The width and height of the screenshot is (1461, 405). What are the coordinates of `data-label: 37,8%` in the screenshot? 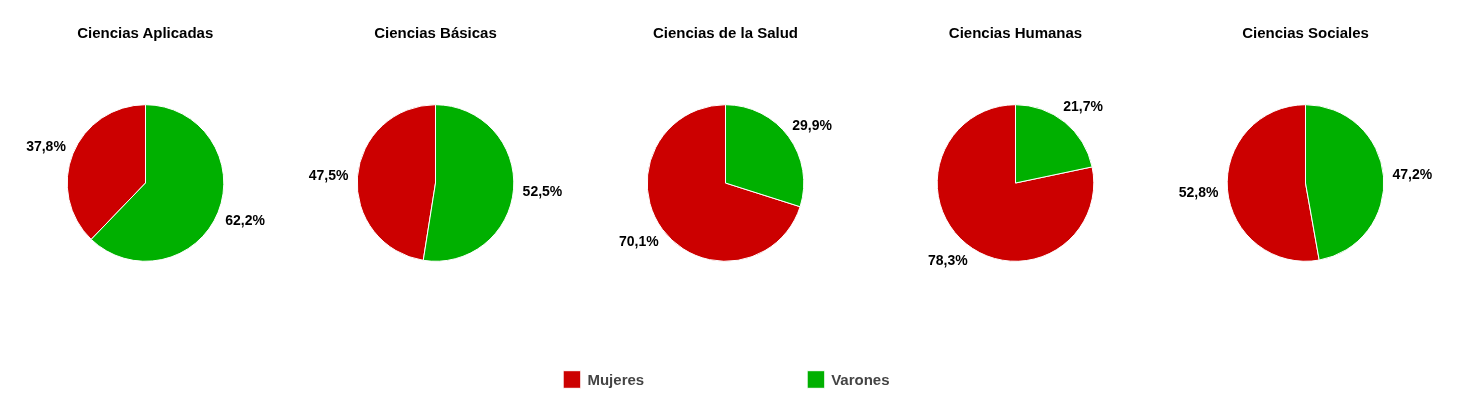 It's located at (46, 146).